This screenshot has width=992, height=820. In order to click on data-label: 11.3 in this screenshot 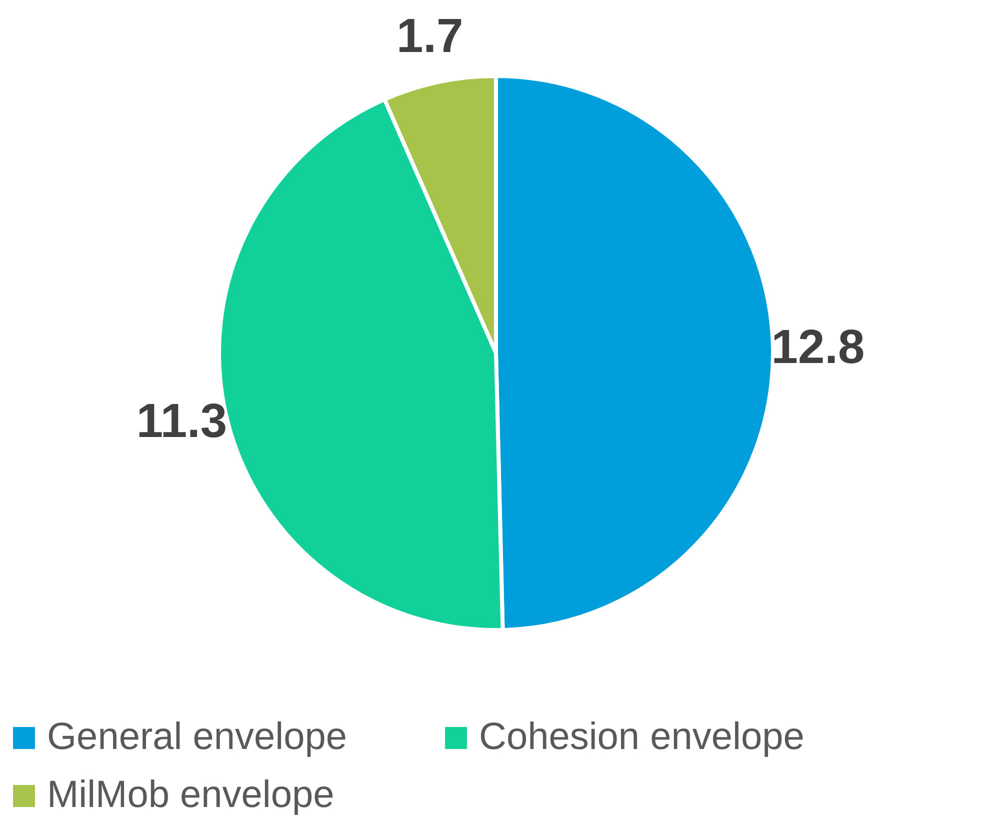, I will do `click(182, 421)`.